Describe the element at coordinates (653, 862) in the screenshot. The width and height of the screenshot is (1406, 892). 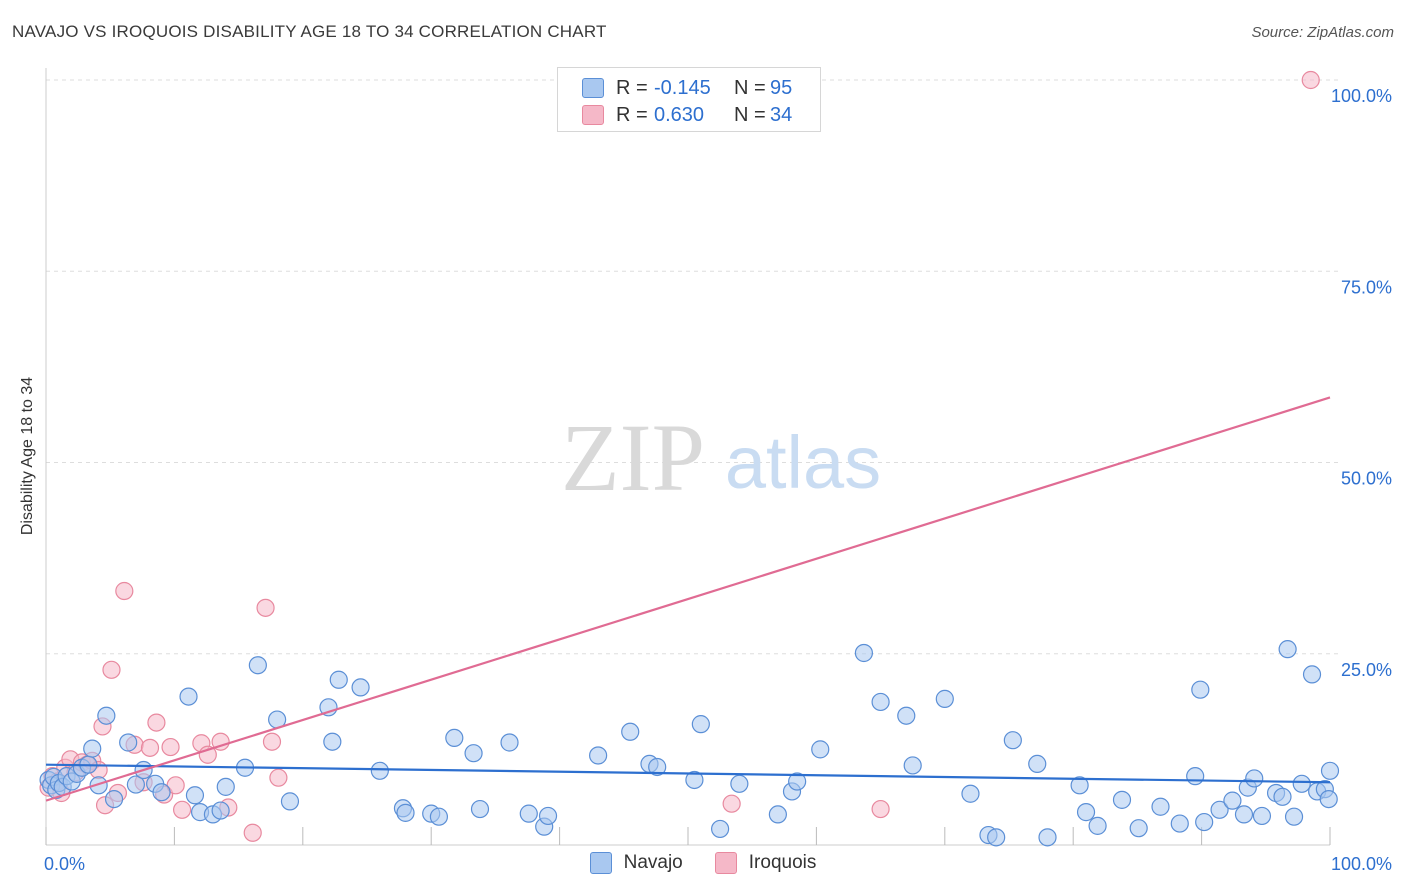
I see `legend-label-navajo: Navajo` at that location.